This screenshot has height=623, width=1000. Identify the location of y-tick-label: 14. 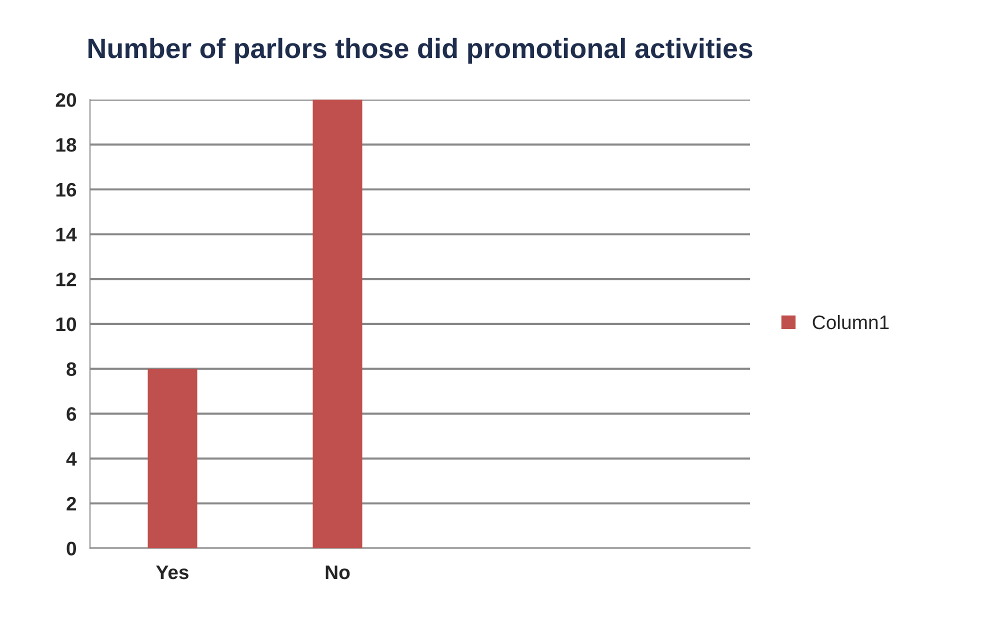
(66, 235).